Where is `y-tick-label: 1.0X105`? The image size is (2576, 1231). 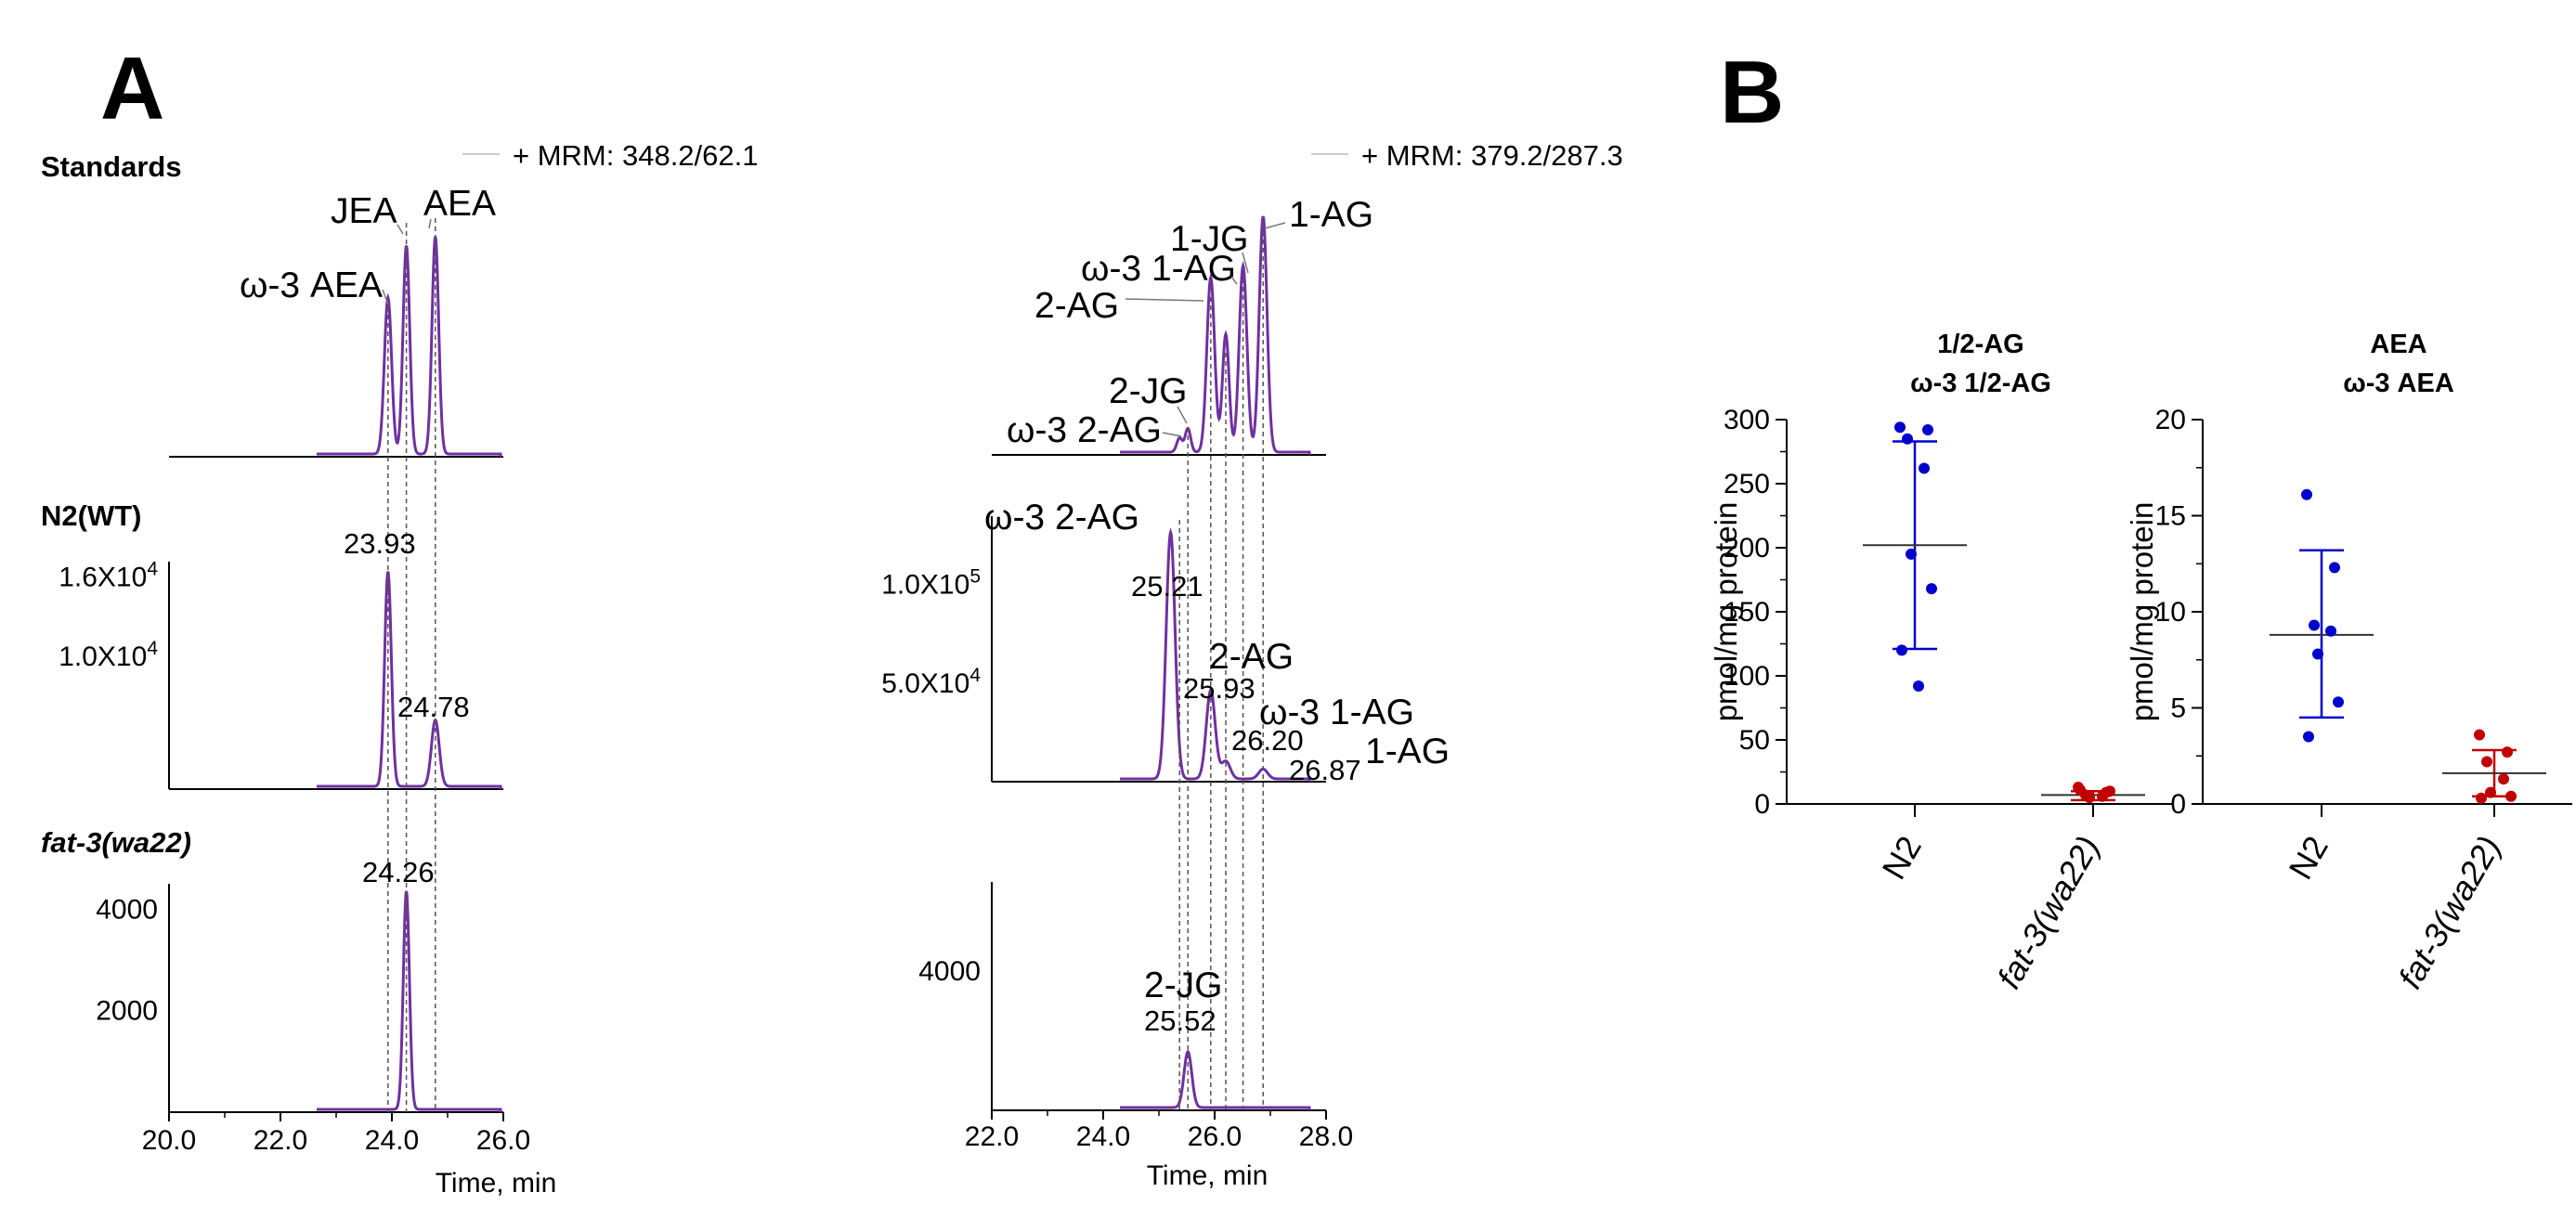 y-tick-label: 1.0X105 is located at coordinates (931, 583).